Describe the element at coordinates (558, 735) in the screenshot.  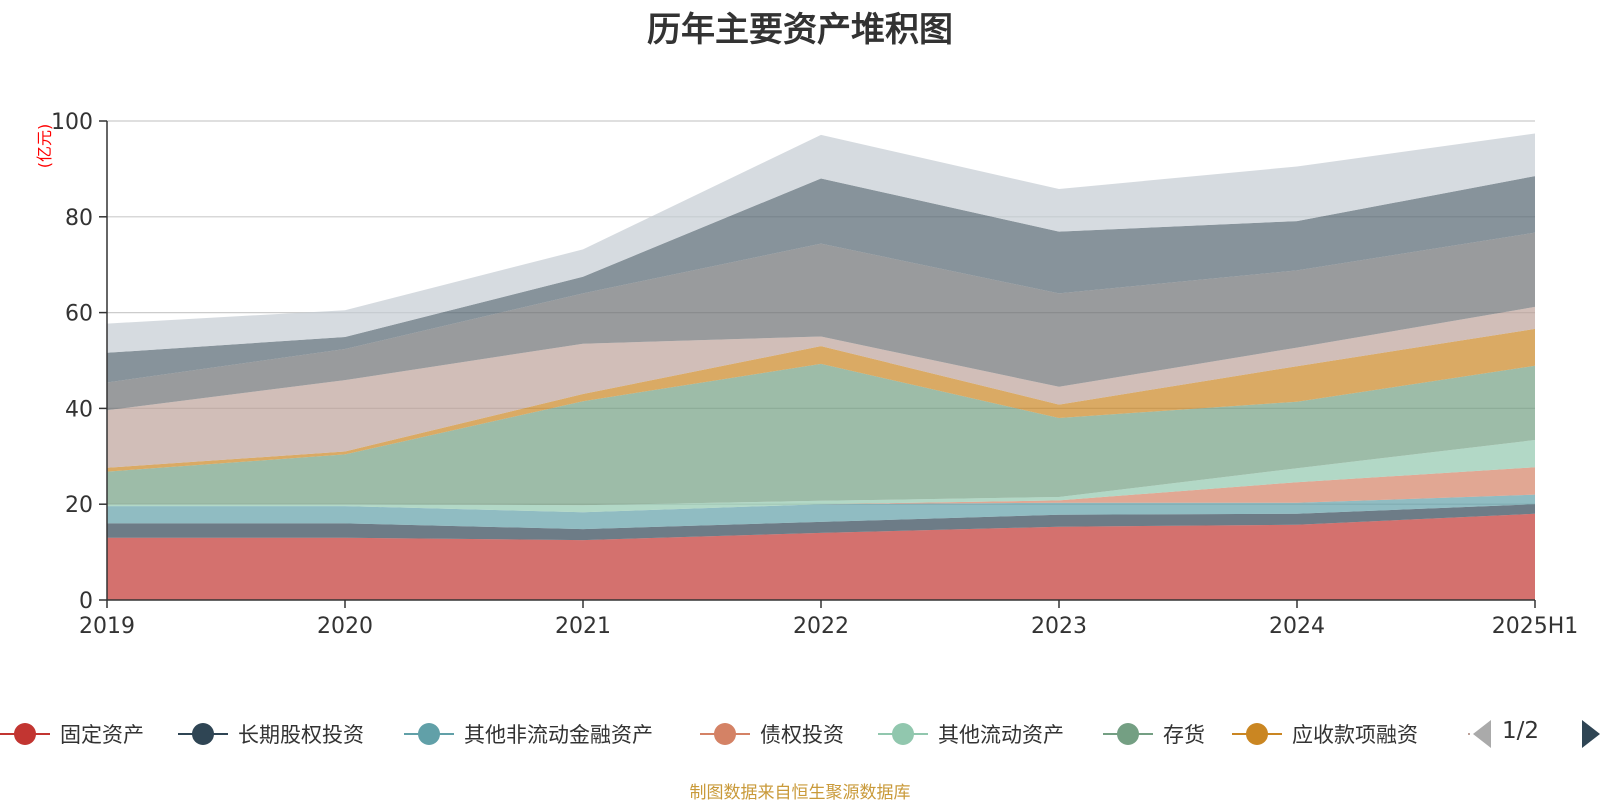
I see `legend-label: 其他非流动金融资产` at that location.